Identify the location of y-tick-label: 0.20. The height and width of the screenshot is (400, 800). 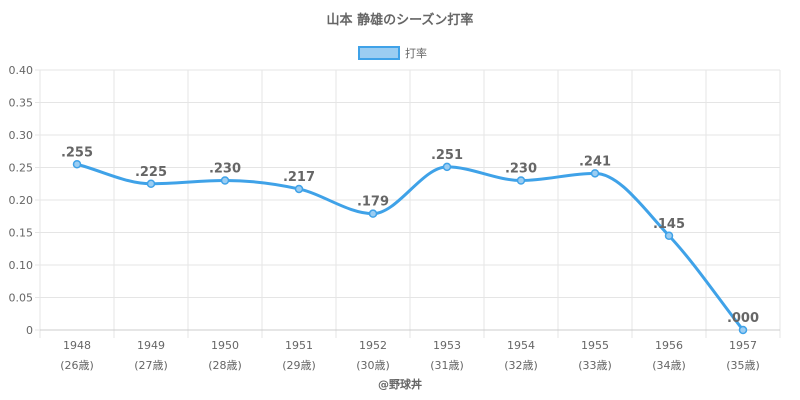
(21, 200).